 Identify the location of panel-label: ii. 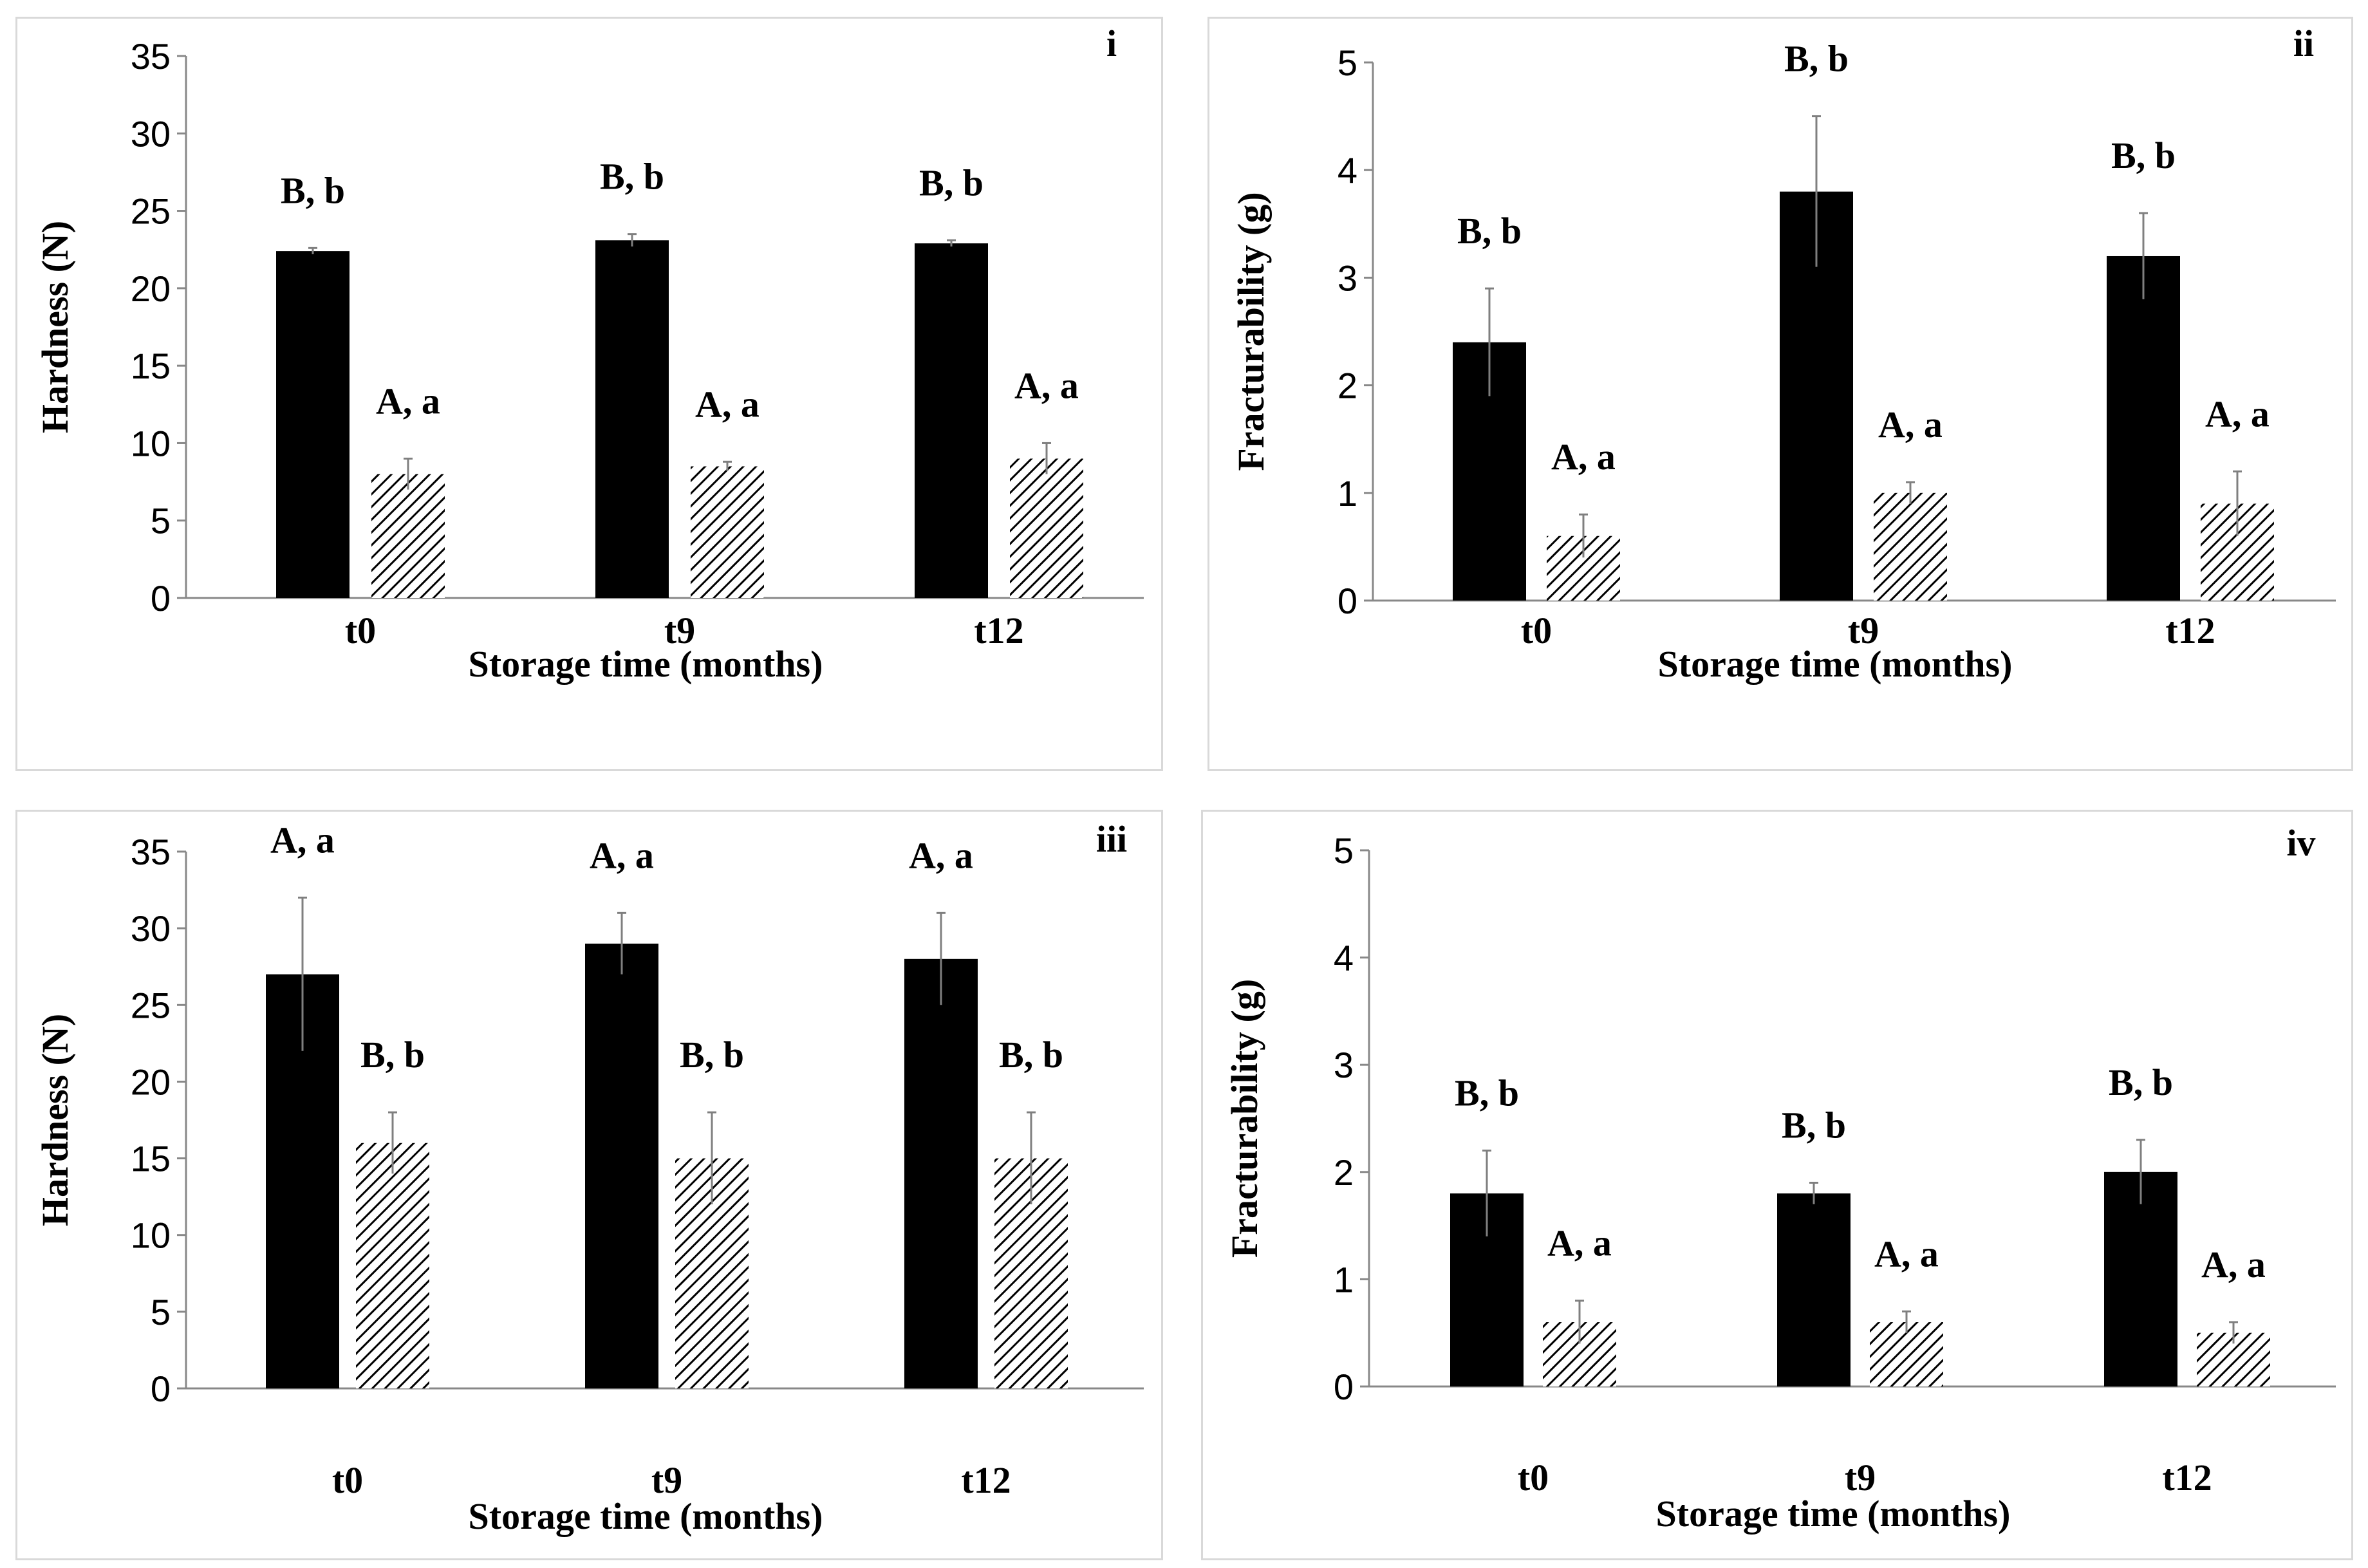
(2303, 43).